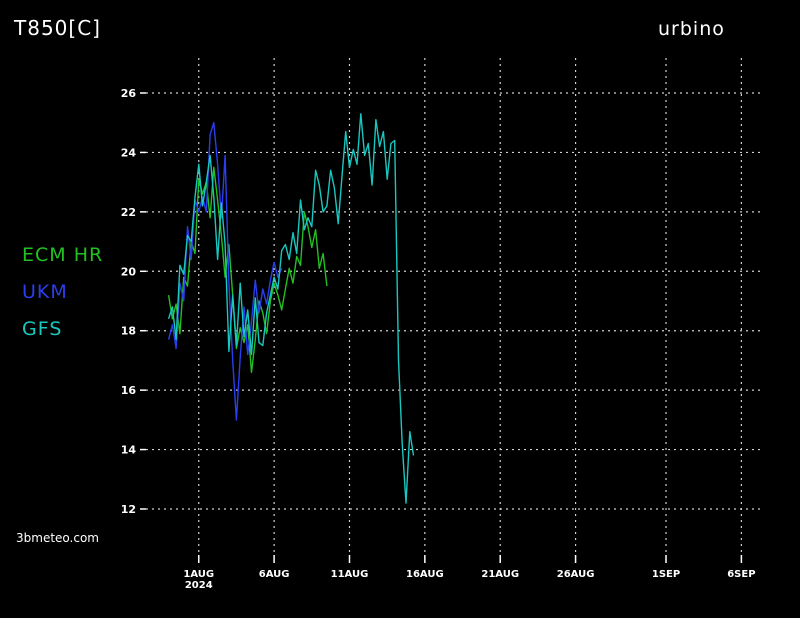 This screenshot has width=800, height=618. What do you see at coordinates (129, 93) in the screenshot?
I see `y-tick-label-26: 26` at bounding box center [129, 93].